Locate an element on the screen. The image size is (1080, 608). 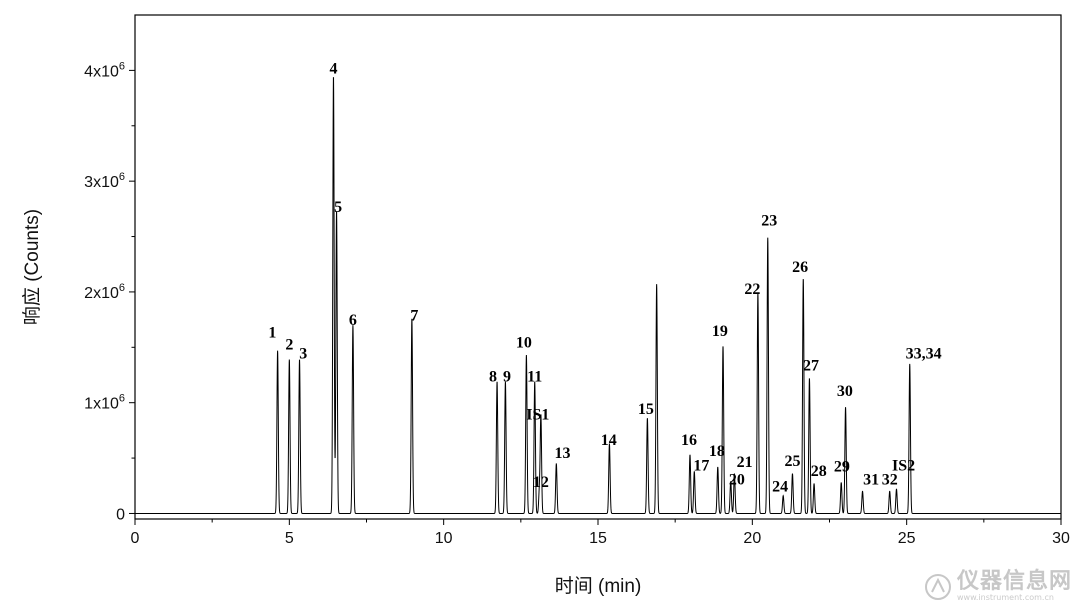
x-tick-label: 5 is located at coordinates (289, 538).